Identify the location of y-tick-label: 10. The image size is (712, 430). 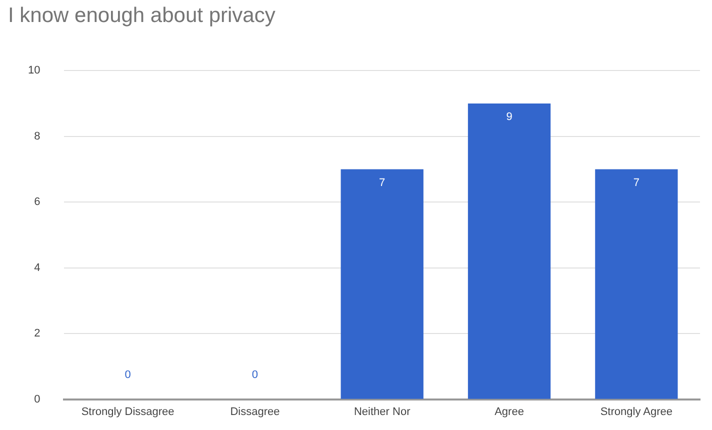
(34, 70).